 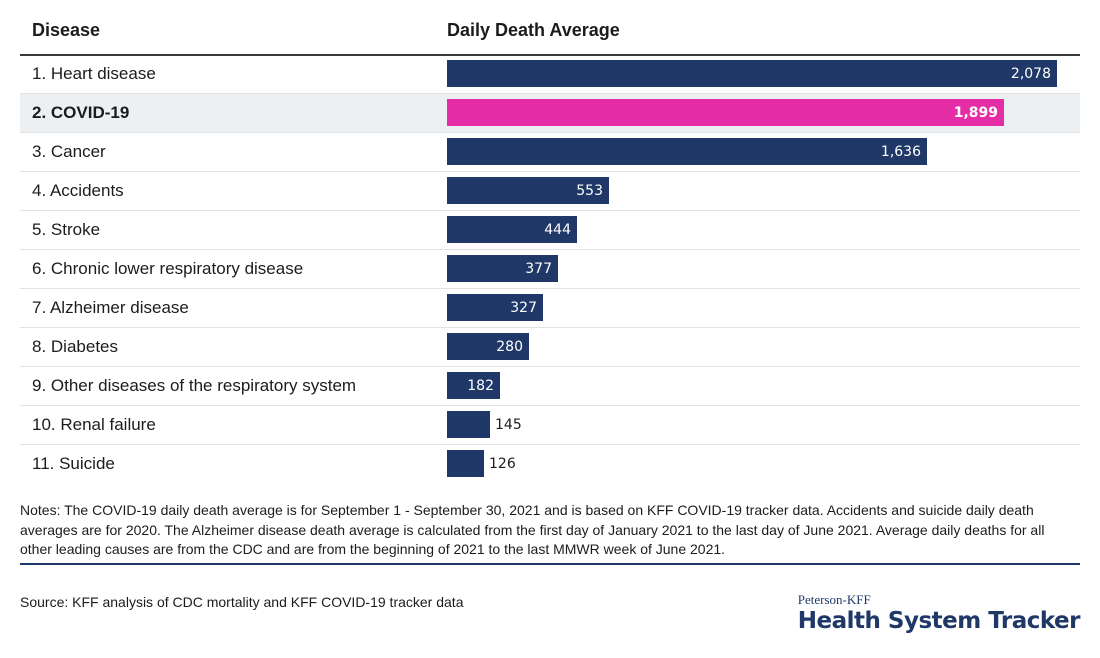 I want to click on footer-divider, so click(x=550, y=564).